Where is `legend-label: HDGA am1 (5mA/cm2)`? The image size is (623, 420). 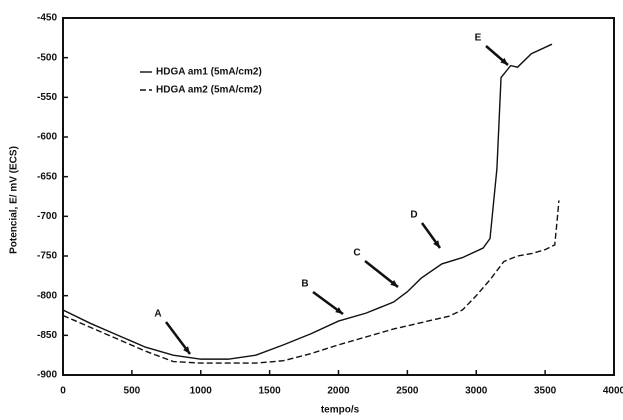 legend-label: HDGA am1 (5mA/cm2) is located at coordinates (209, 72).